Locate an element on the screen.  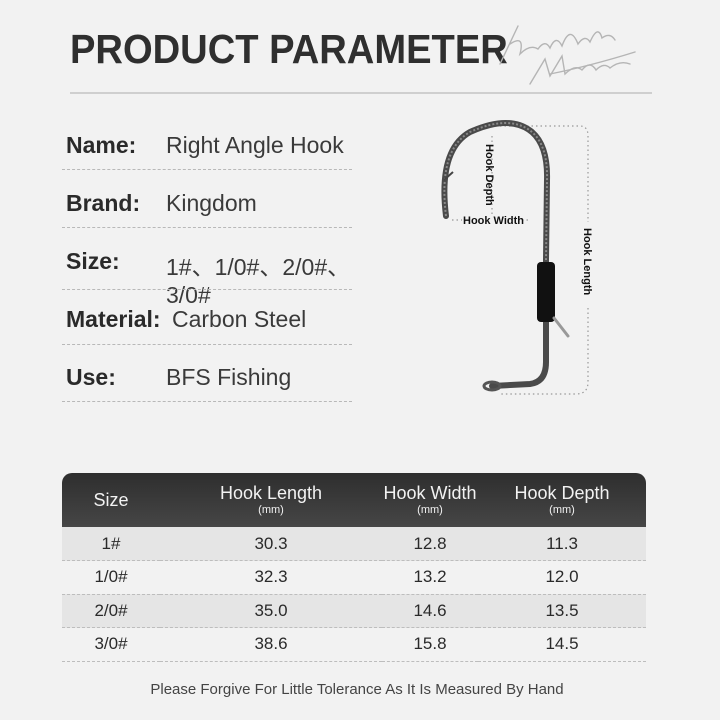
param-brand: Brand: Kingdom is located at coordinates (209, 210).